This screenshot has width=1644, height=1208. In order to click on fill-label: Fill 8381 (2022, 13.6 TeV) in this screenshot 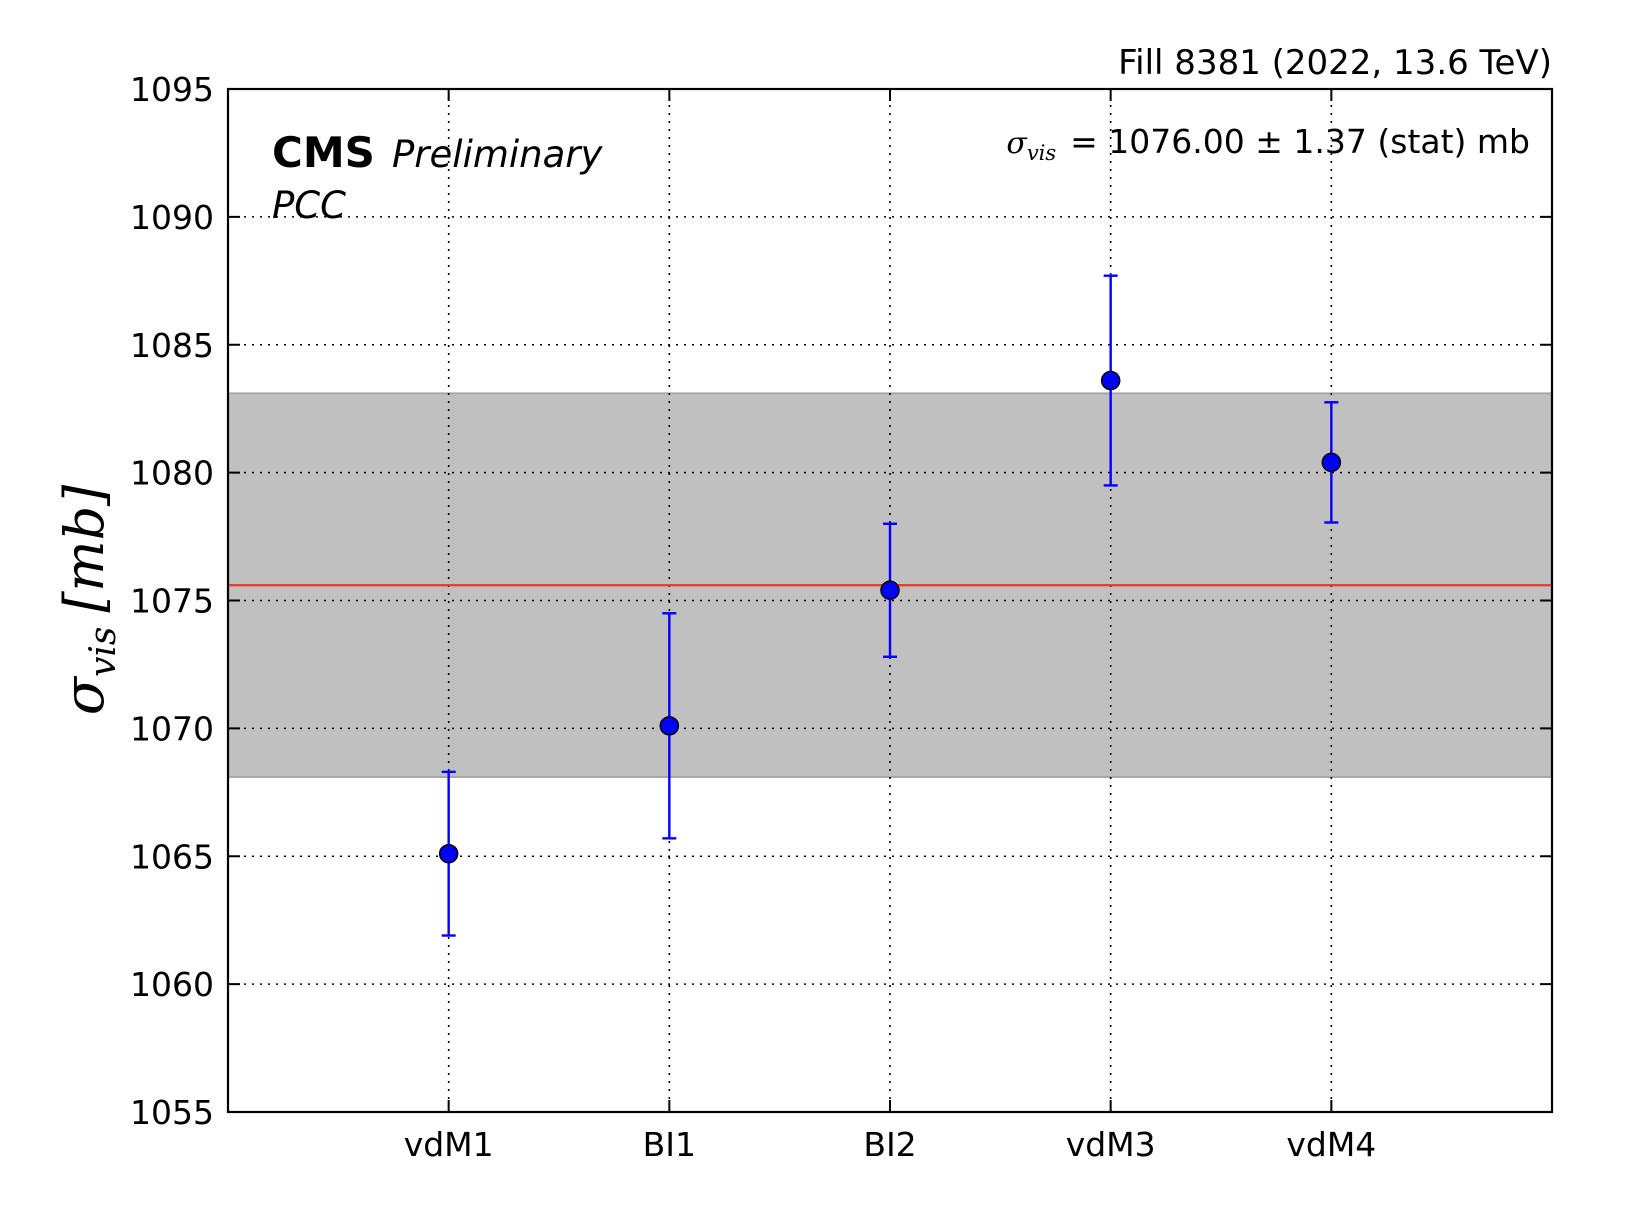, I will do `click(1335, 63)`.